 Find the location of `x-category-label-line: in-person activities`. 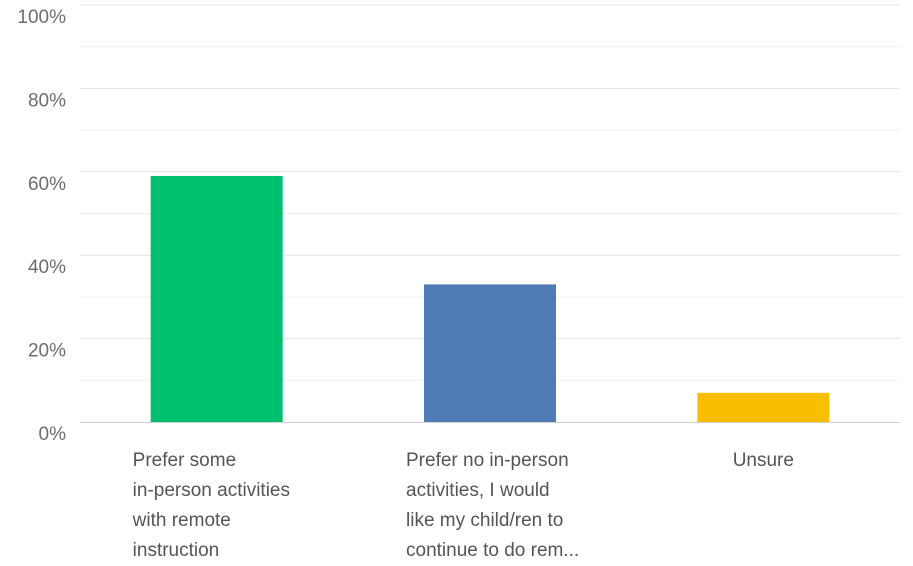

x-category-label-line: in-person activities is located at coordinates (211, 490).